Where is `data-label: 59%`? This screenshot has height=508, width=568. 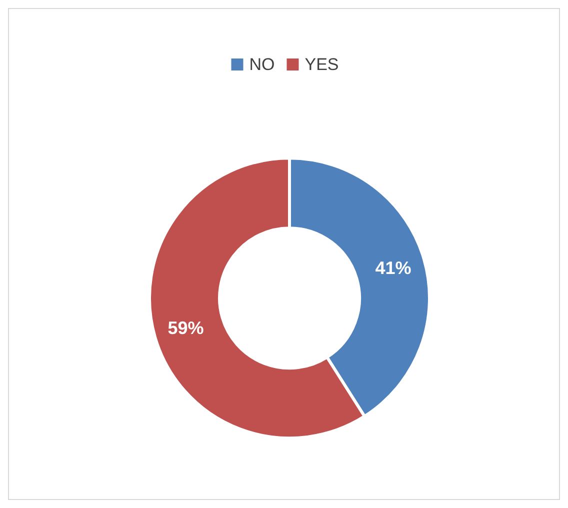
data-label: 59% is located at coordinates (186, 328).